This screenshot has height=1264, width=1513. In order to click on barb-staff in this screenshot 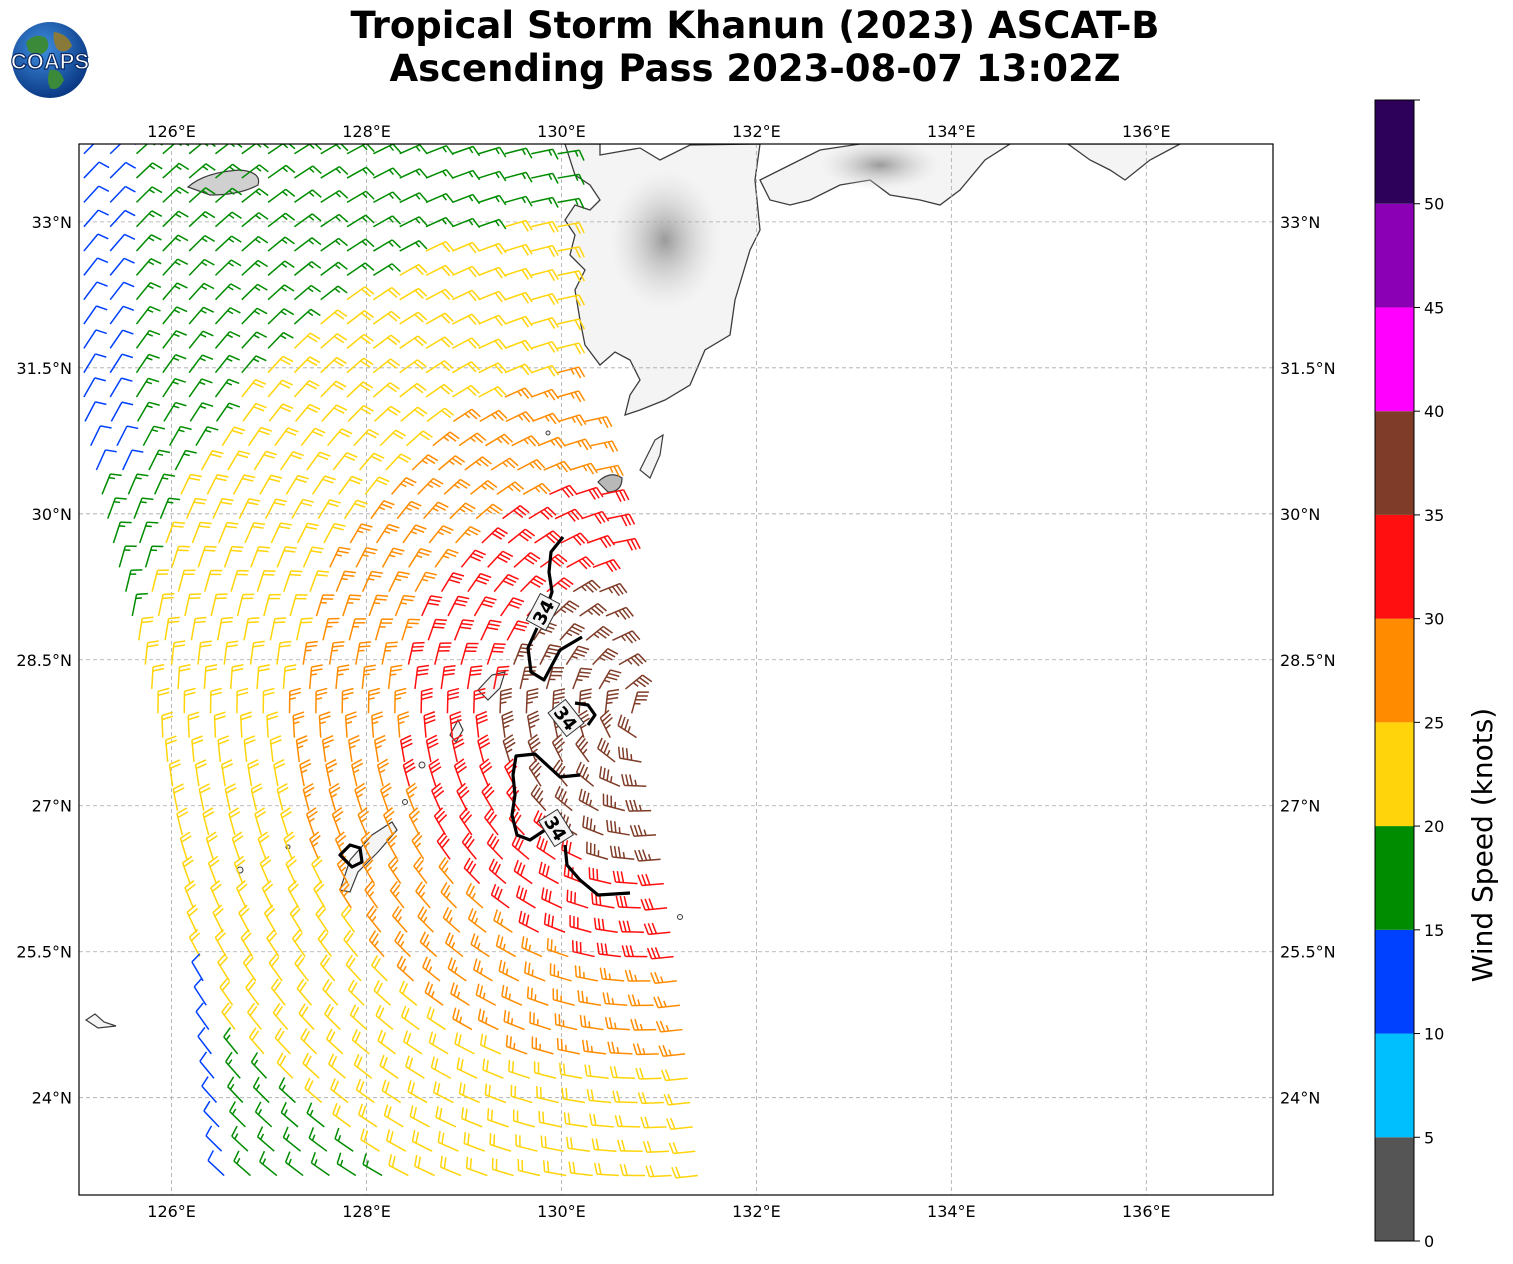, I will do `click(117, 218)`.